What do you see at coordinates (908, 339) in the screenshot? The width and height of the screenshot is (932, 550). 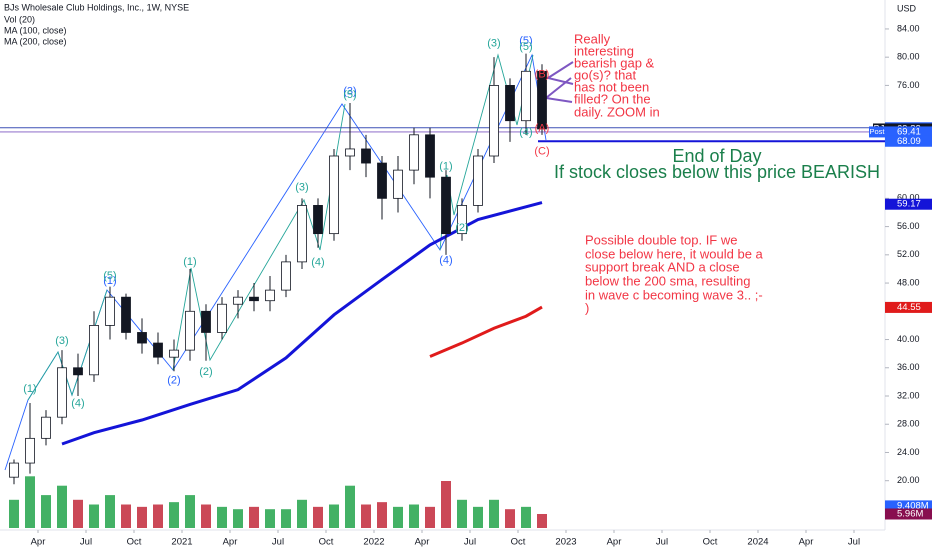 I see `y-tick-label: 40.00` at bounding box center [908, 339].